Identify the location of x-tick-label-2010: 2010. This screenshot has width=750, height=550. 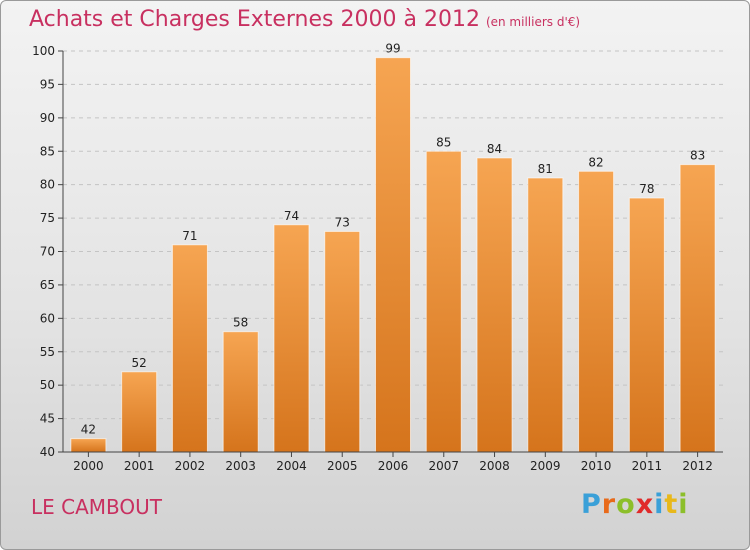
(596, 466).